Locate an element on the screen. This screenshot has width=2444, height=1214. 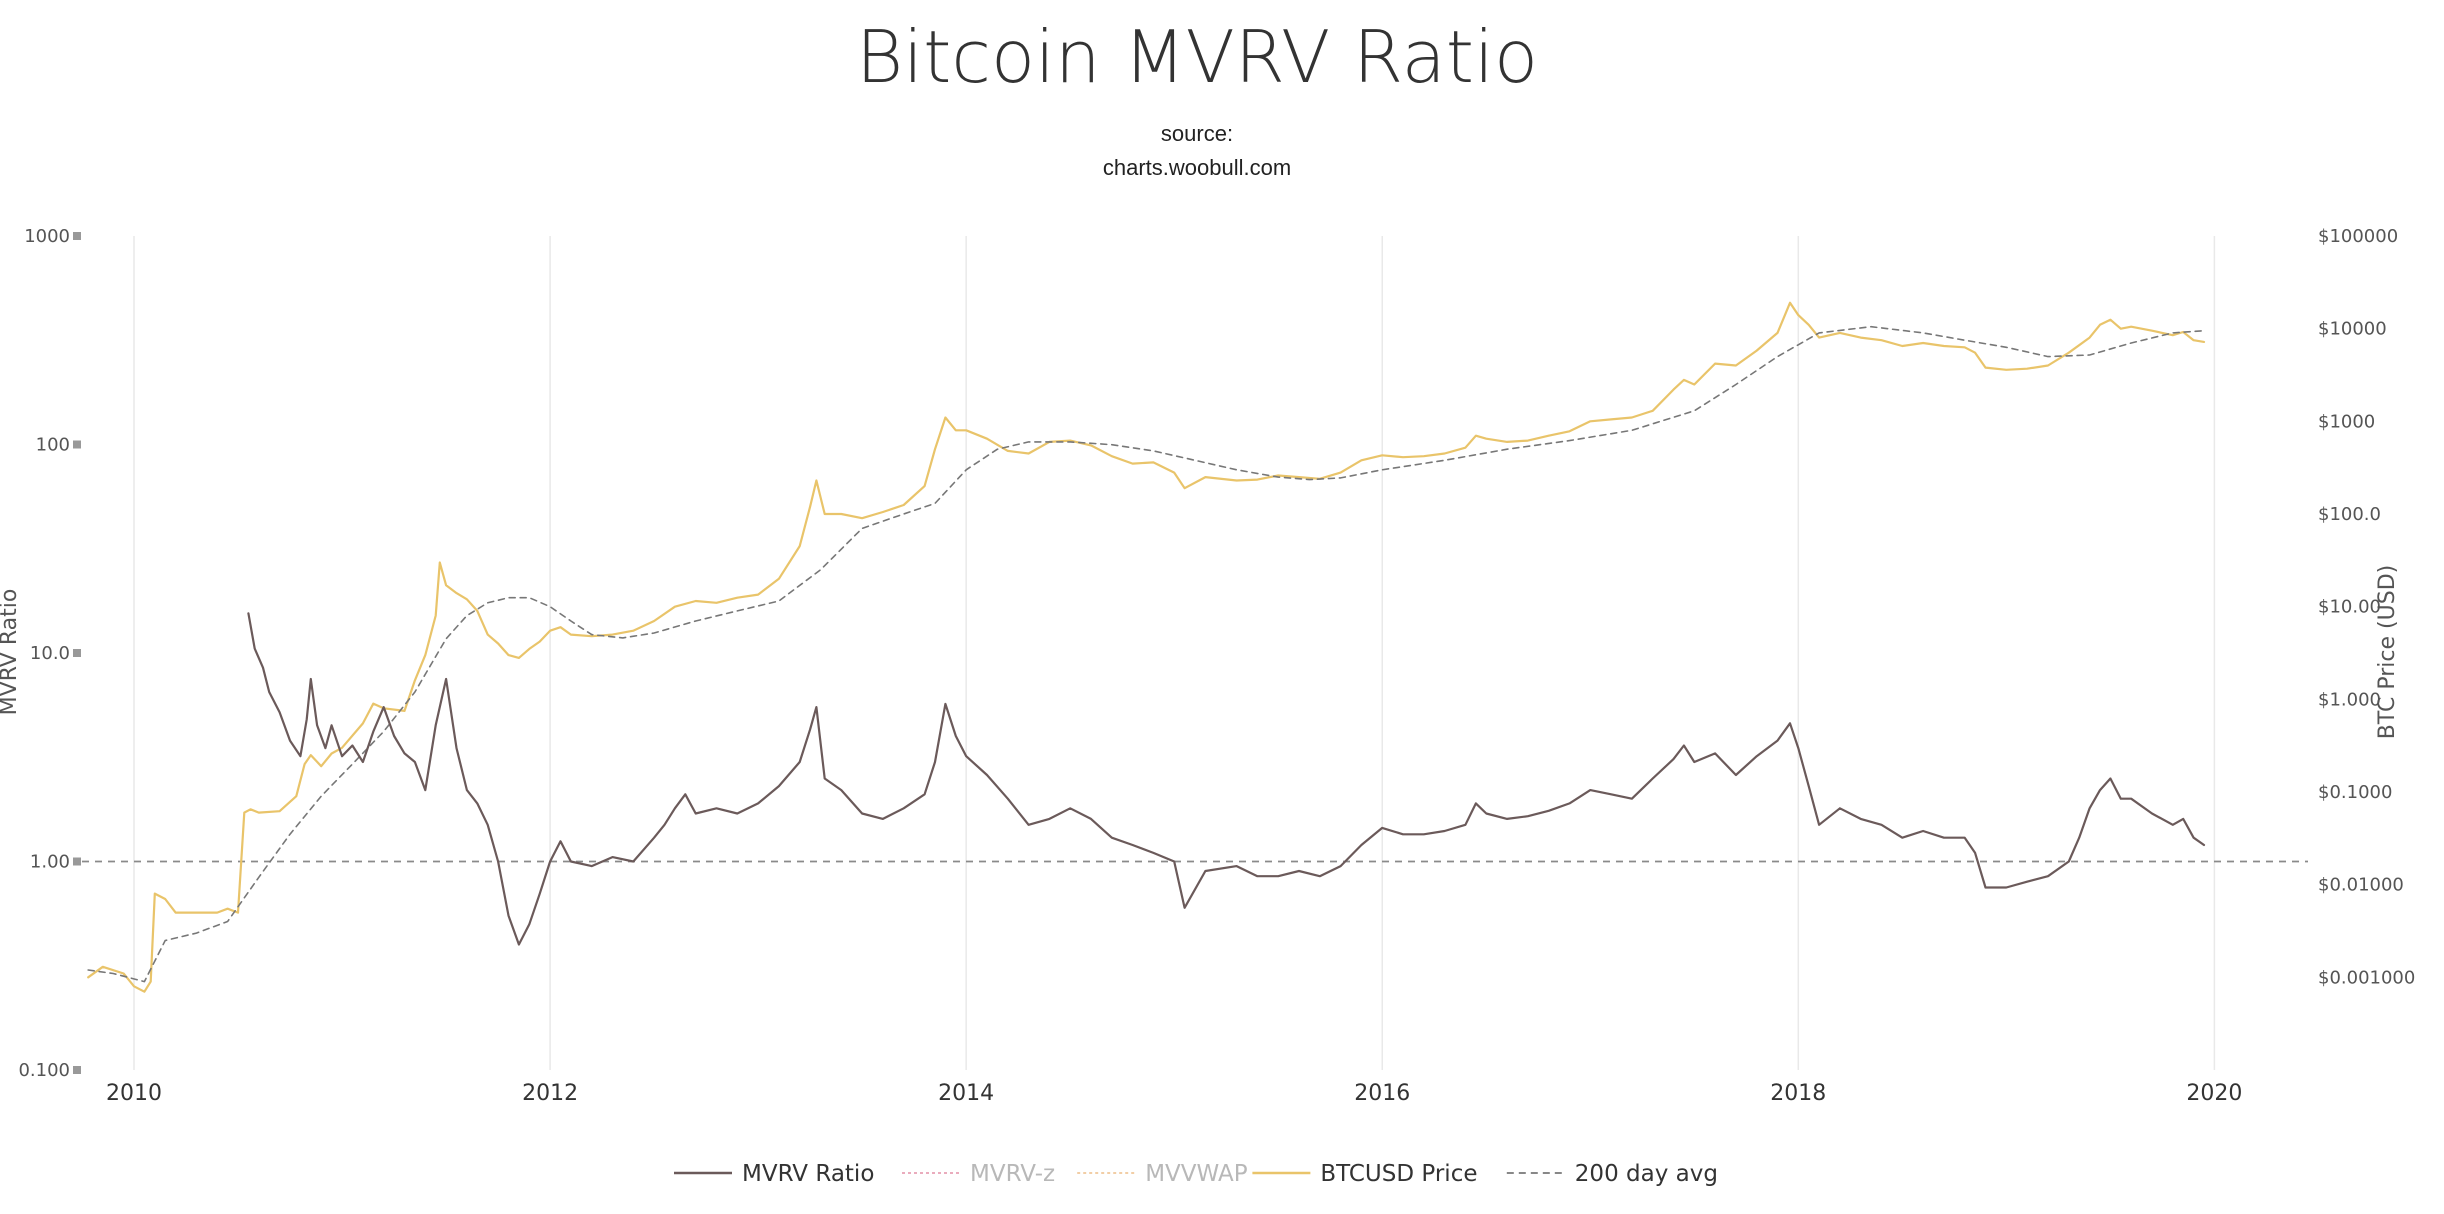
x-tick-label-2020: 2020 is located at coordinates (2214, 1093).